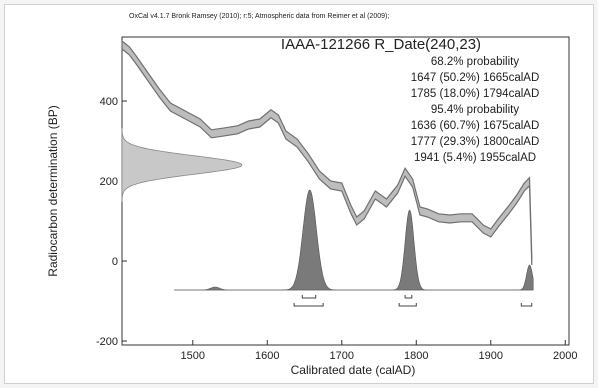  Describe the element at coordinates (413, 301) in the screenshot. I see `range-brackets` at that location.